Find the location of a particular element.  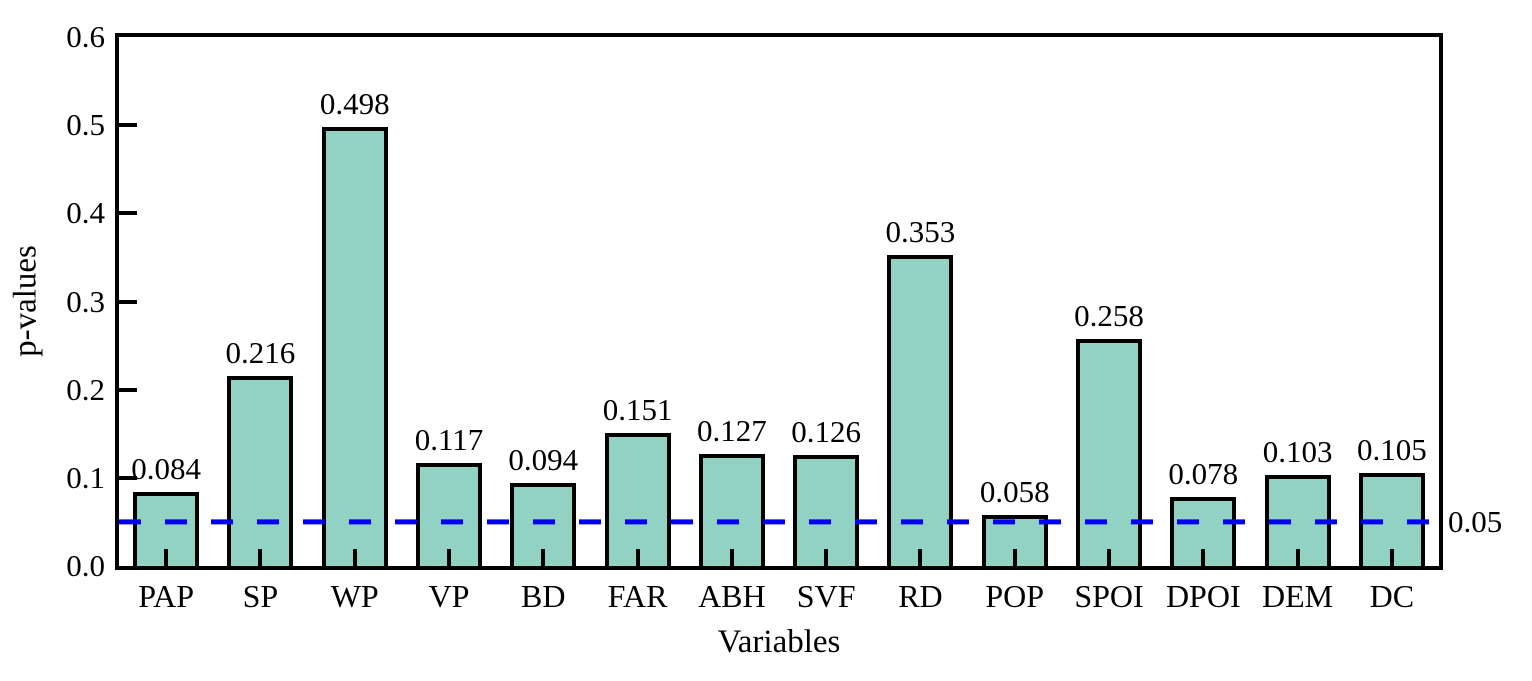

threshold-line-layer is located at coordinates (779, 522).